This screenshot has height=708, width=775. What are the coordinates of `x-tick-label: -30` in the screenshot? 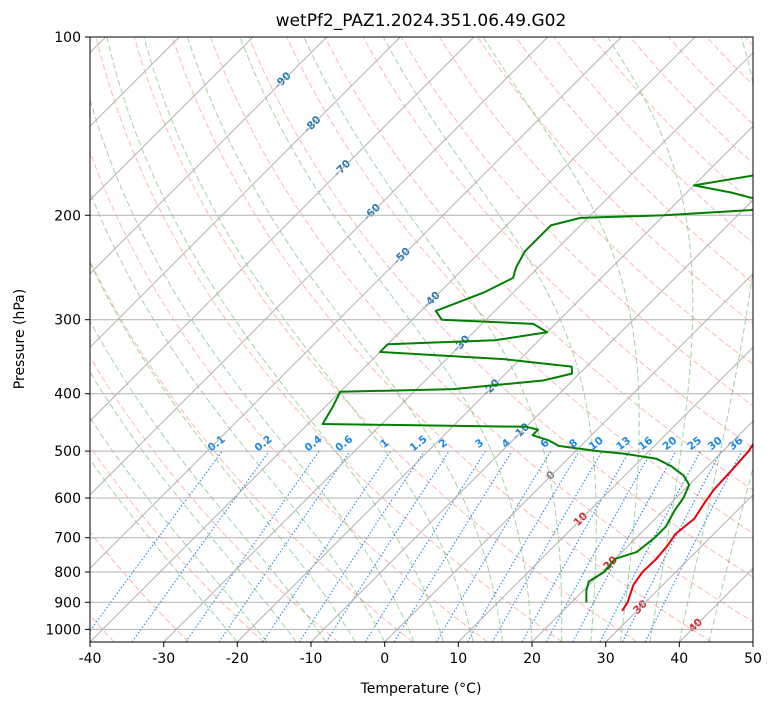 It's located at (163, 659).